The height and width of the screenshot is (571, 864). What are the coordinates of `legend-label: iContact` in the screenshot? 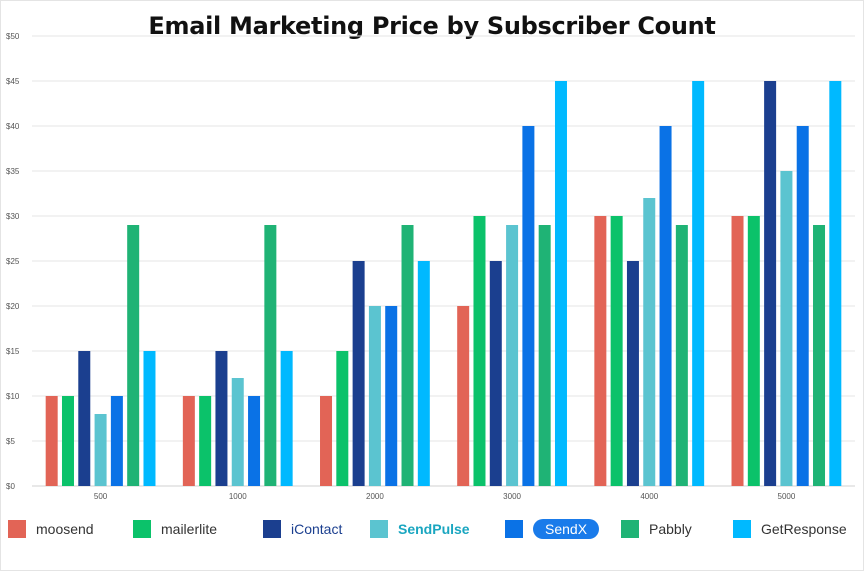 It's located at (317, 529).